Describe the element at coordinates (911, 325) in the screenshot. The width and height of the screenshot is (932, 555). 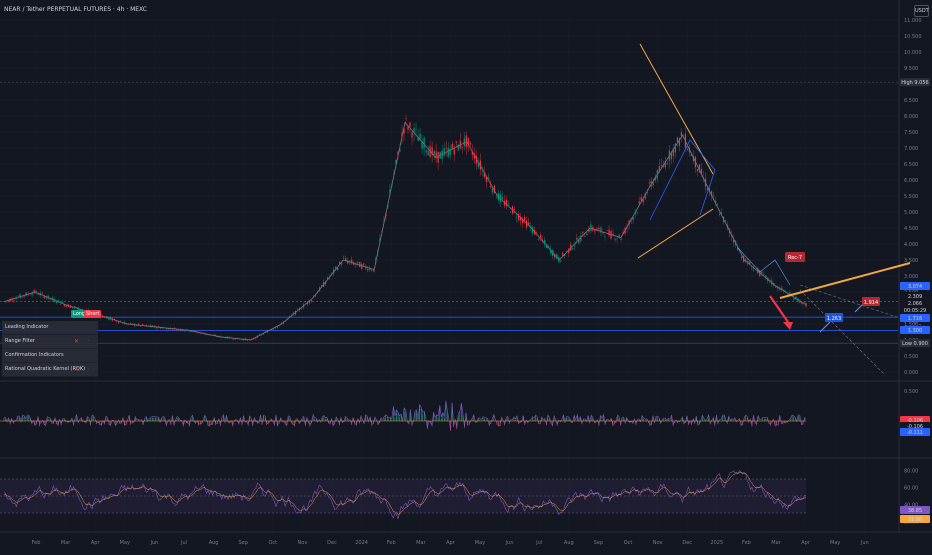
I see `price-tick-label: 1.500` at that location.